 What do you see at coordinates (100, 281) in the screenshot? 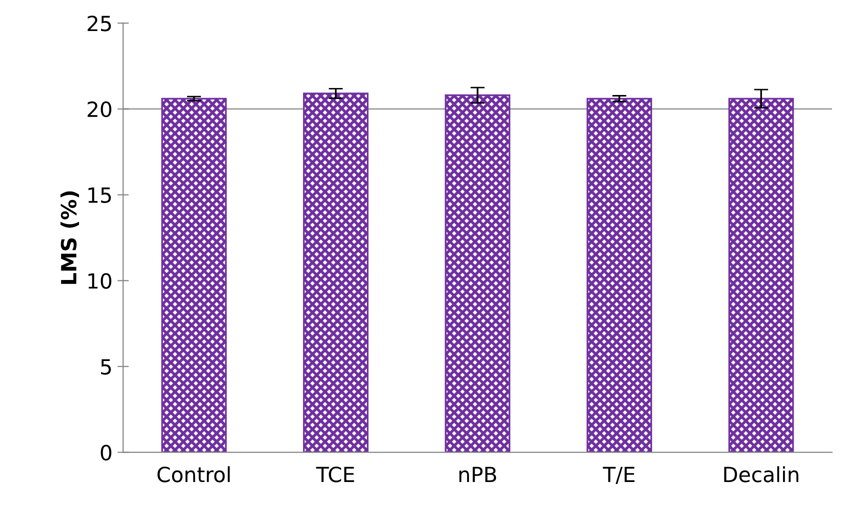
I see `y-tick-label: 10` at bounding box center [100, 281].